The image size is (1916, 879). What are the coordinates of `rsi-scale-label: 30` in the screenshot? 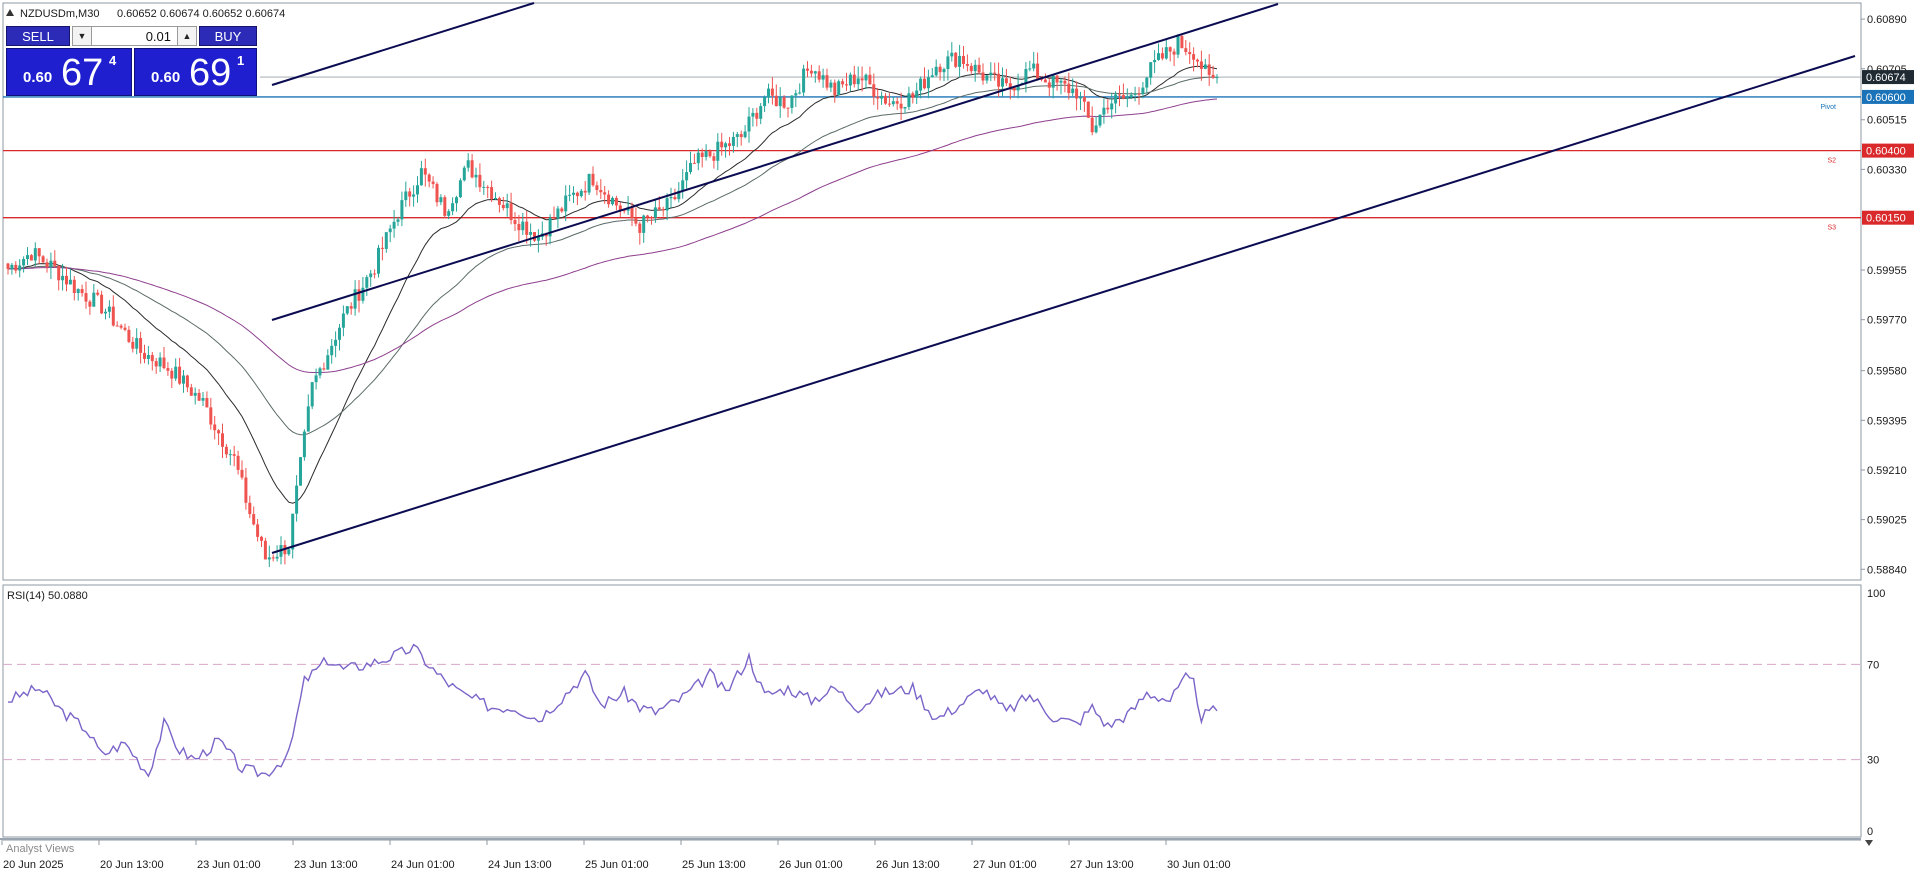 It's located at (1873, 761).